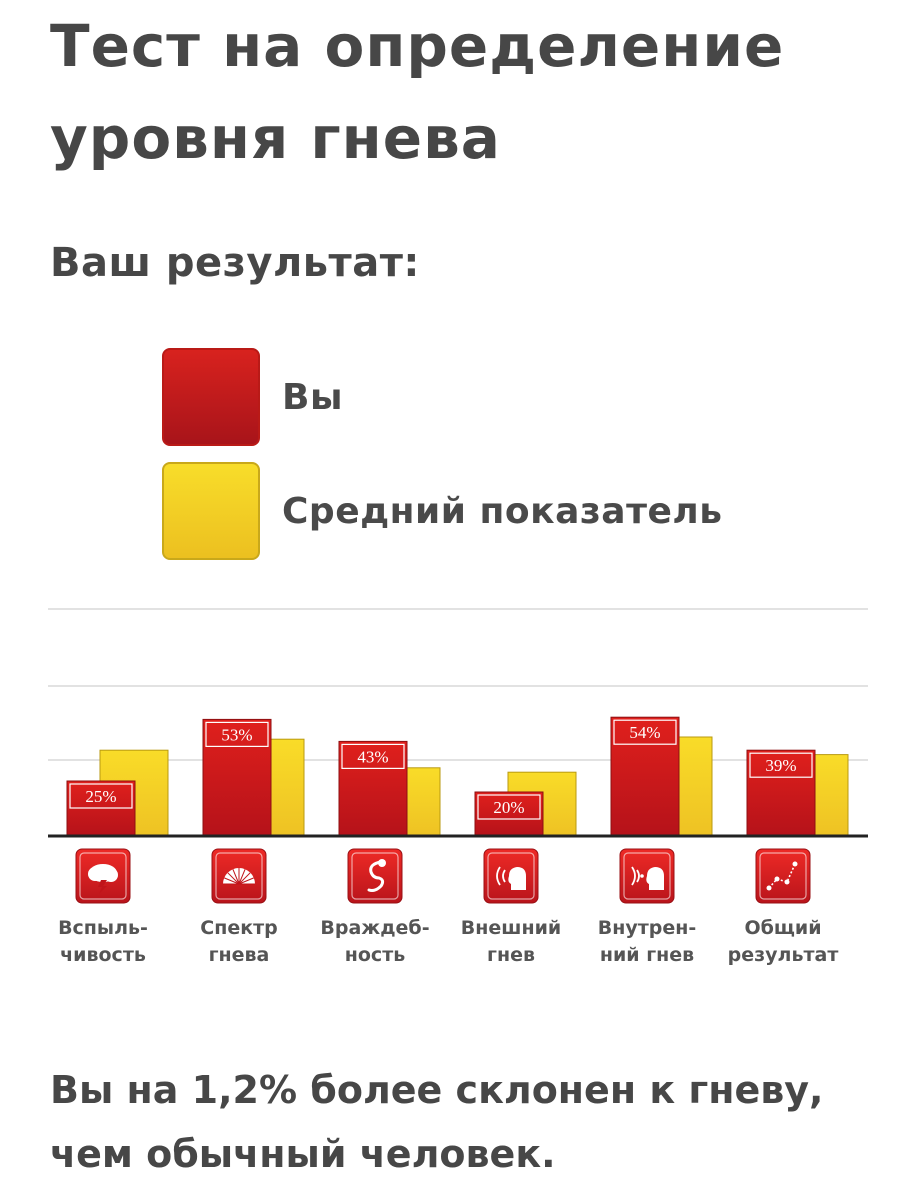 Image resolution: width=918 pixels, height=1200 pixels. I want to click on snake-icon, so click(375, 876).